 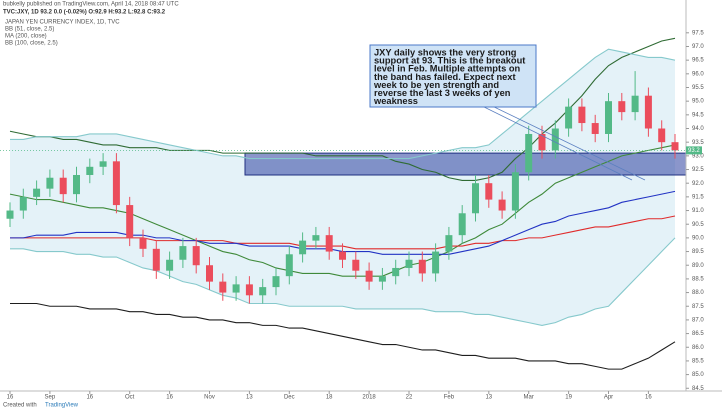 I want to click on y-tick-label: 86.5, so click(x=698, y=334).